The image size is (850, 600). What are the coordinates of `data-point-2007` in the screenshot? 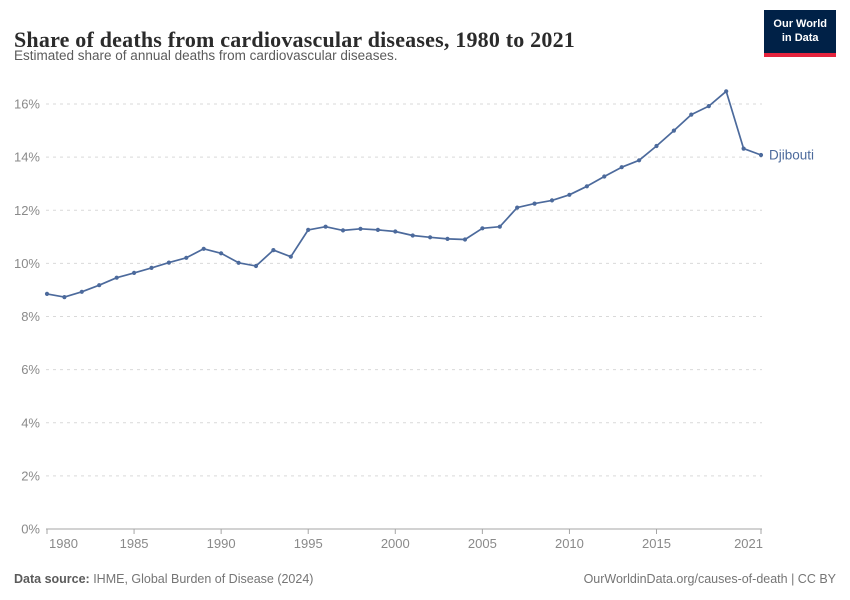 It's located at (517, 207).